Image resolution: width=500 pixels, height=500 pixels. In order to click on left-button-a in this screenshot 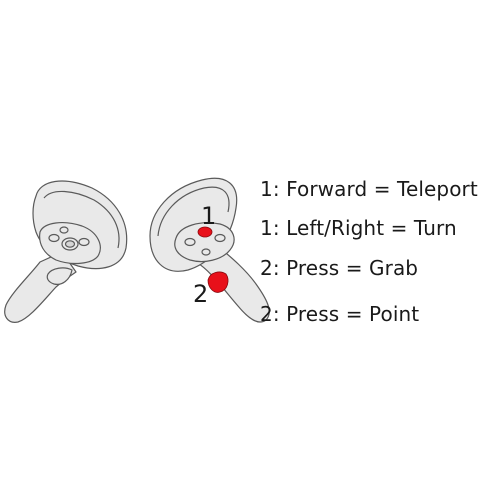, I will do `click(54, 238)`.